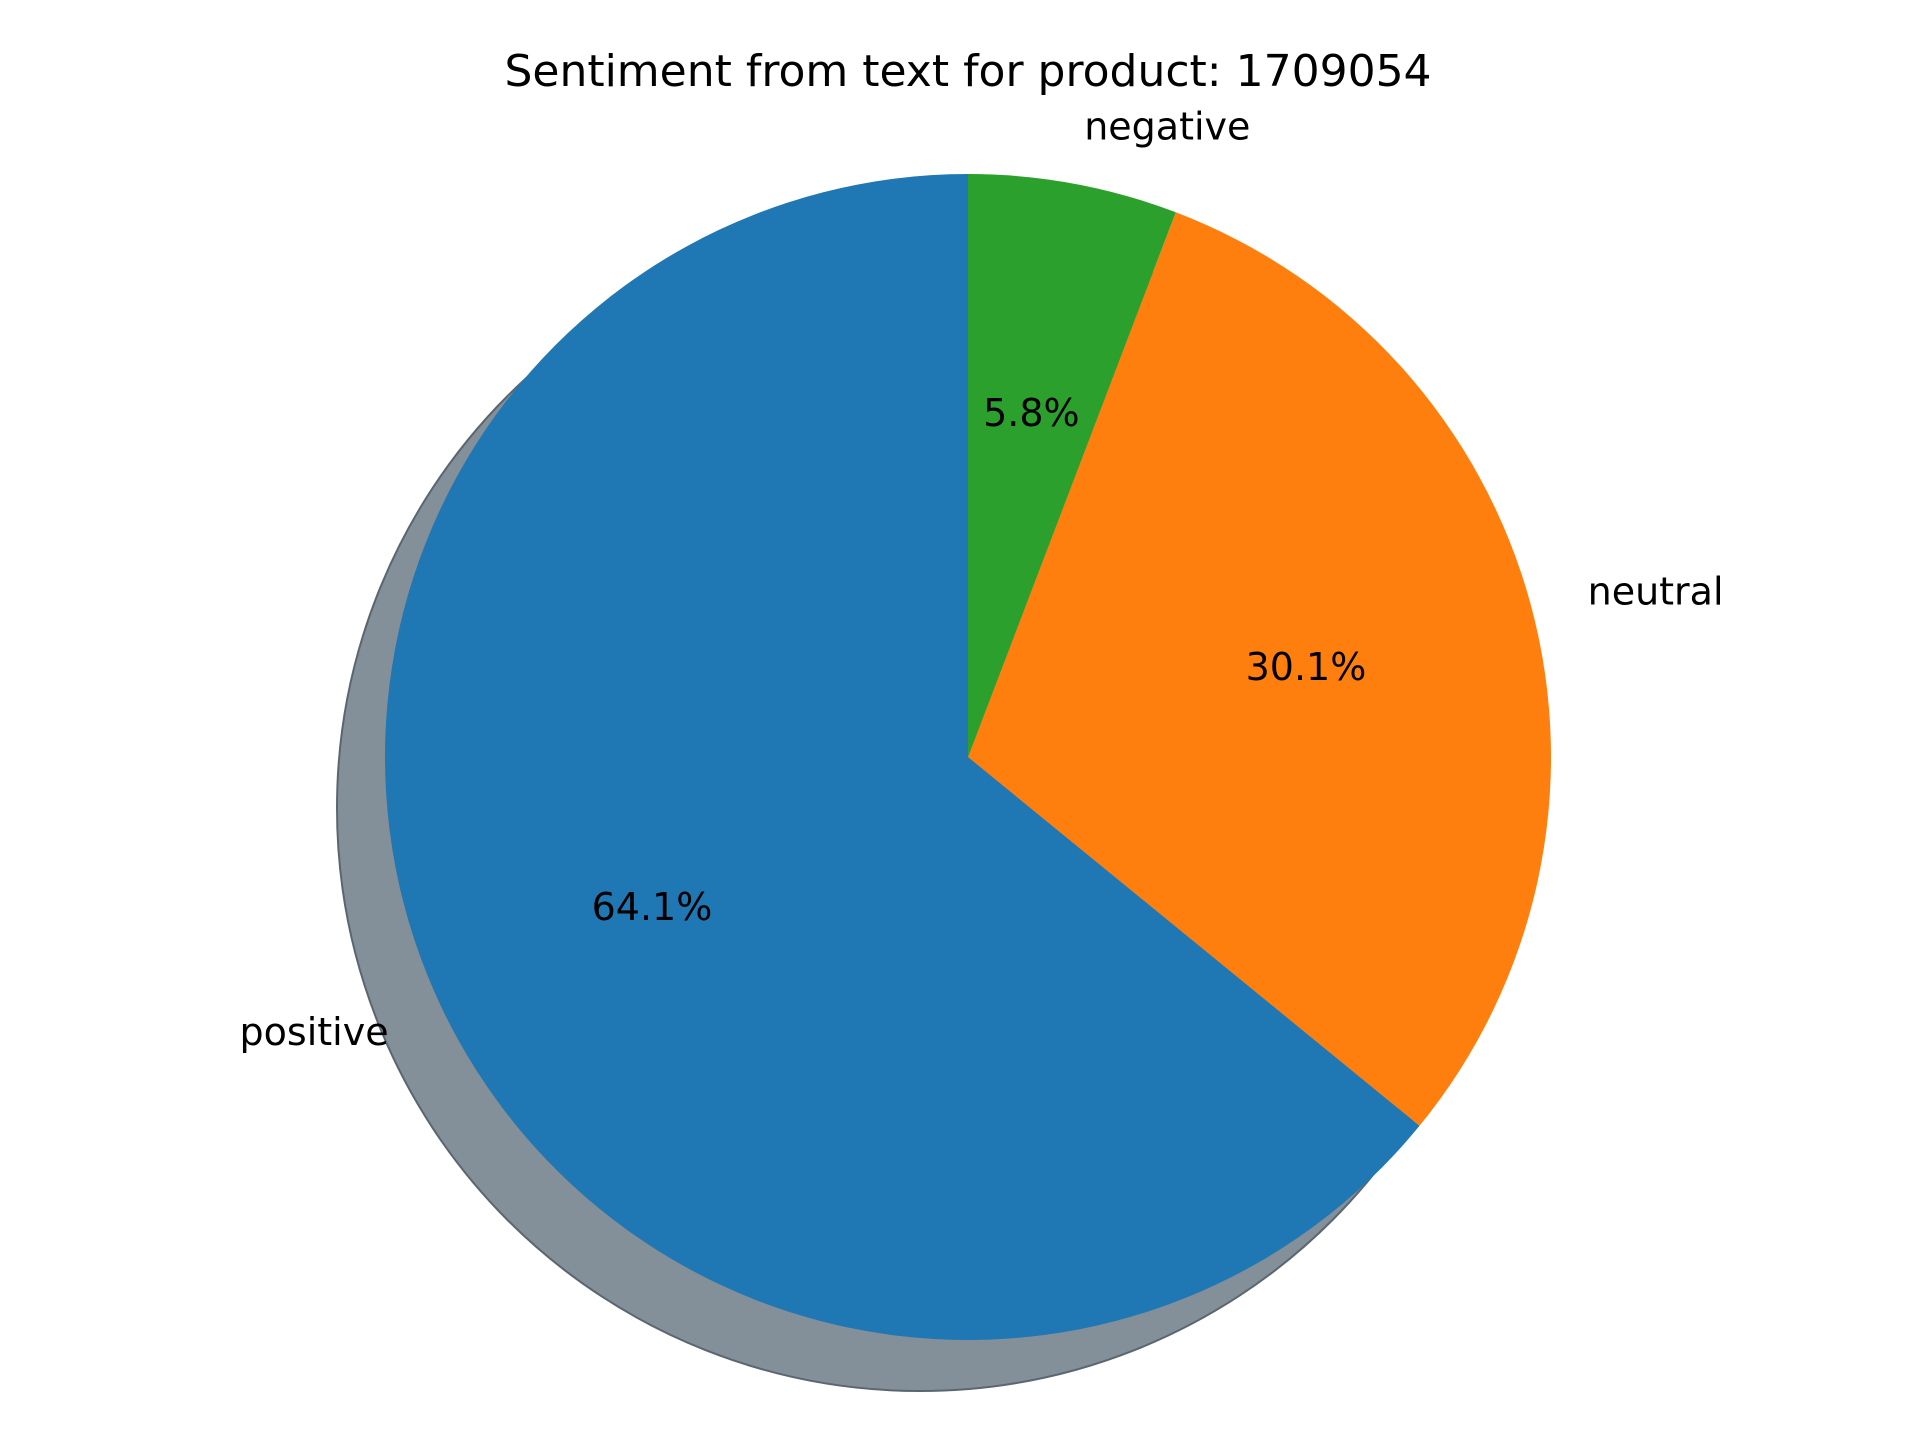 The image size is (1920, 1440). Describe the element at coordinates (314, 1032) in the screenshot. I see `slice-label-positive: positive` at that location.